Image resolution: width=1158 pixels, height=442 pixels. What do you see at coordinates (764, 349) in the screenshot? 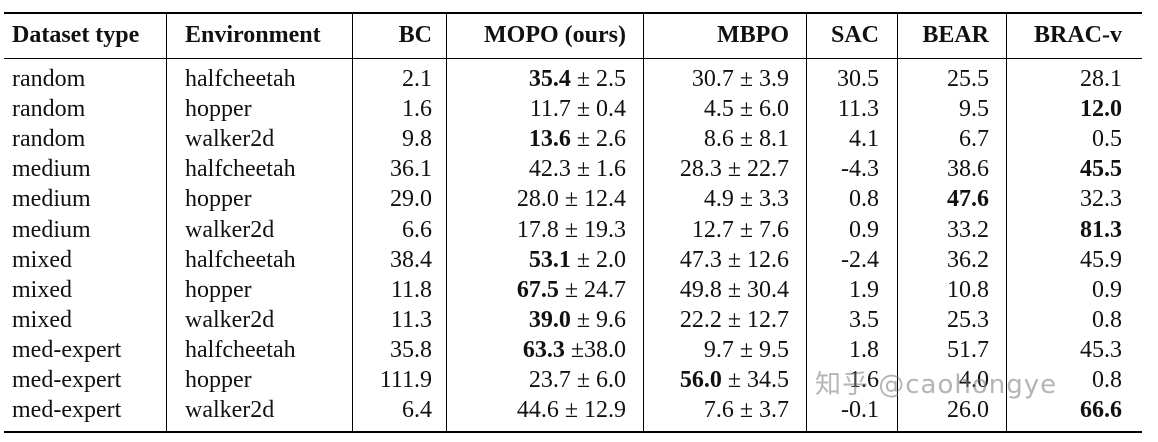
I see `mbpo-std: ± 9.5` at bounding box center [764, 349].